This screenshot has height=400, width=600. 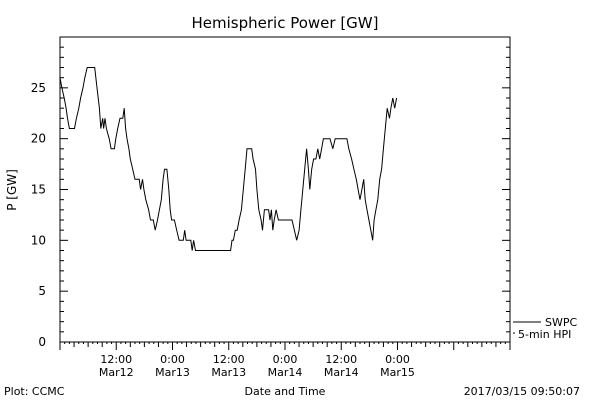 I want to click on y-tick-label: 20, so click(x=38, y=139).